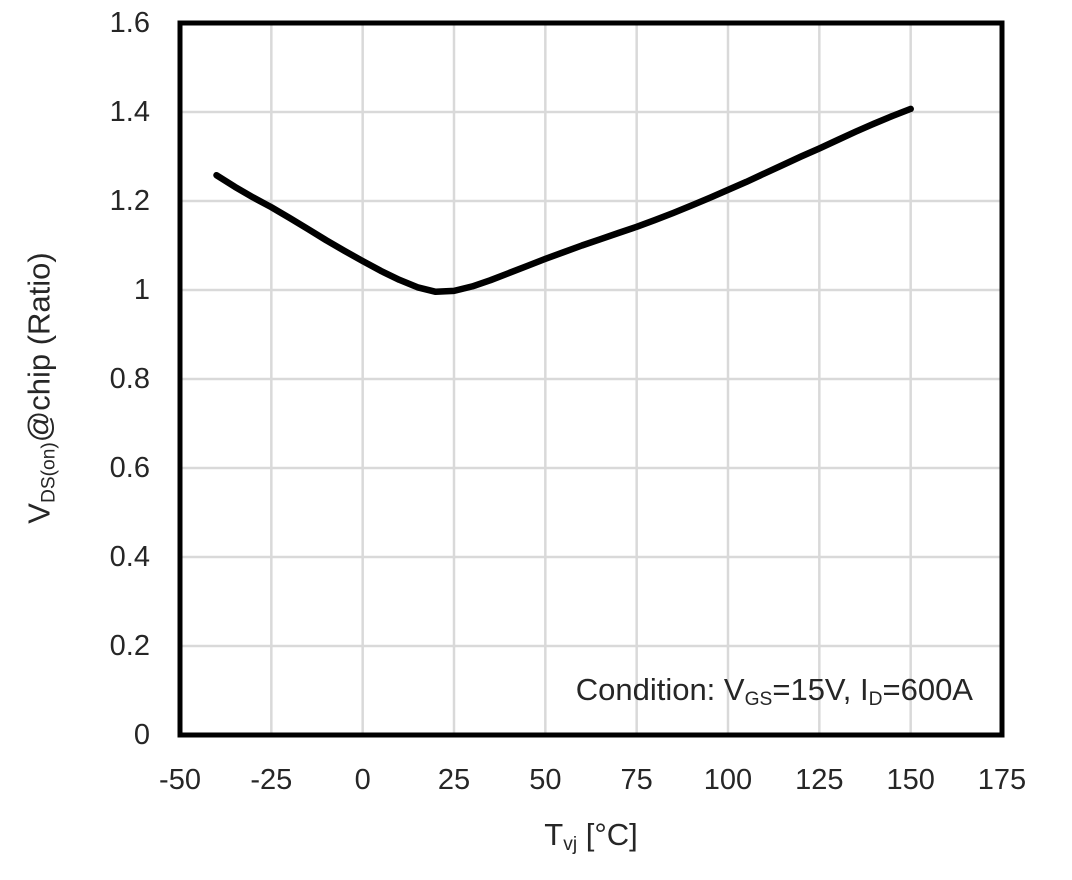 This screenshot has width=1072, height=880. I want to click on y-tick-label: 1, so click(141, 290).